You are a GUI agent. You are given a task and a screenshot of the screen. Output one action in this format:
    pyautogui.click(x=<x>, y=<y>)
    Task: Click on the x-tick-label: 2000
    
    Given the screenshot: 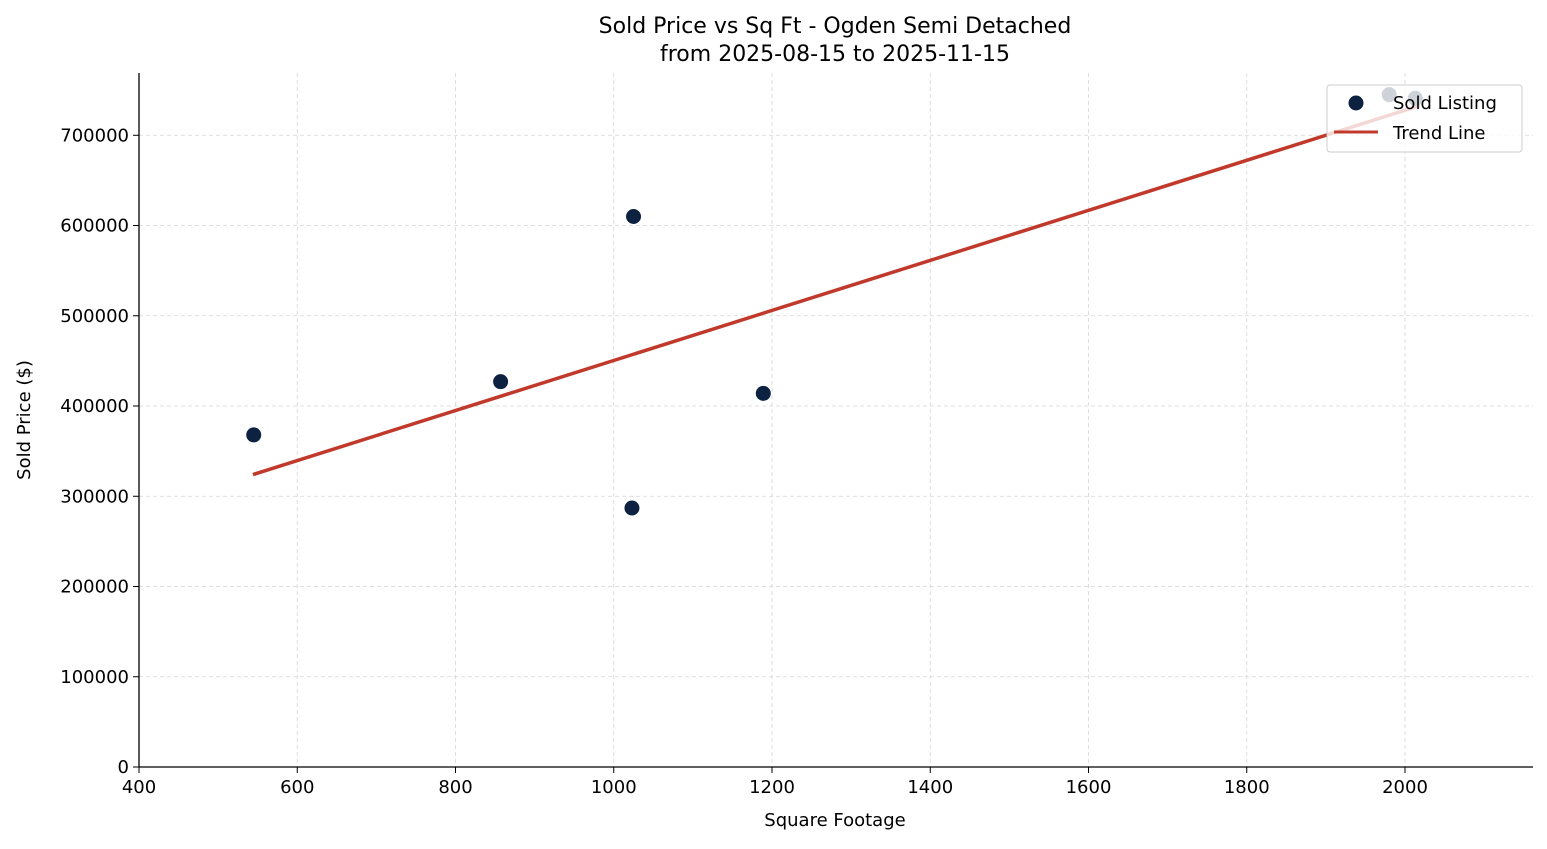 What is the action you would take?
    pyautogui.click(x=1405, y=787)
    